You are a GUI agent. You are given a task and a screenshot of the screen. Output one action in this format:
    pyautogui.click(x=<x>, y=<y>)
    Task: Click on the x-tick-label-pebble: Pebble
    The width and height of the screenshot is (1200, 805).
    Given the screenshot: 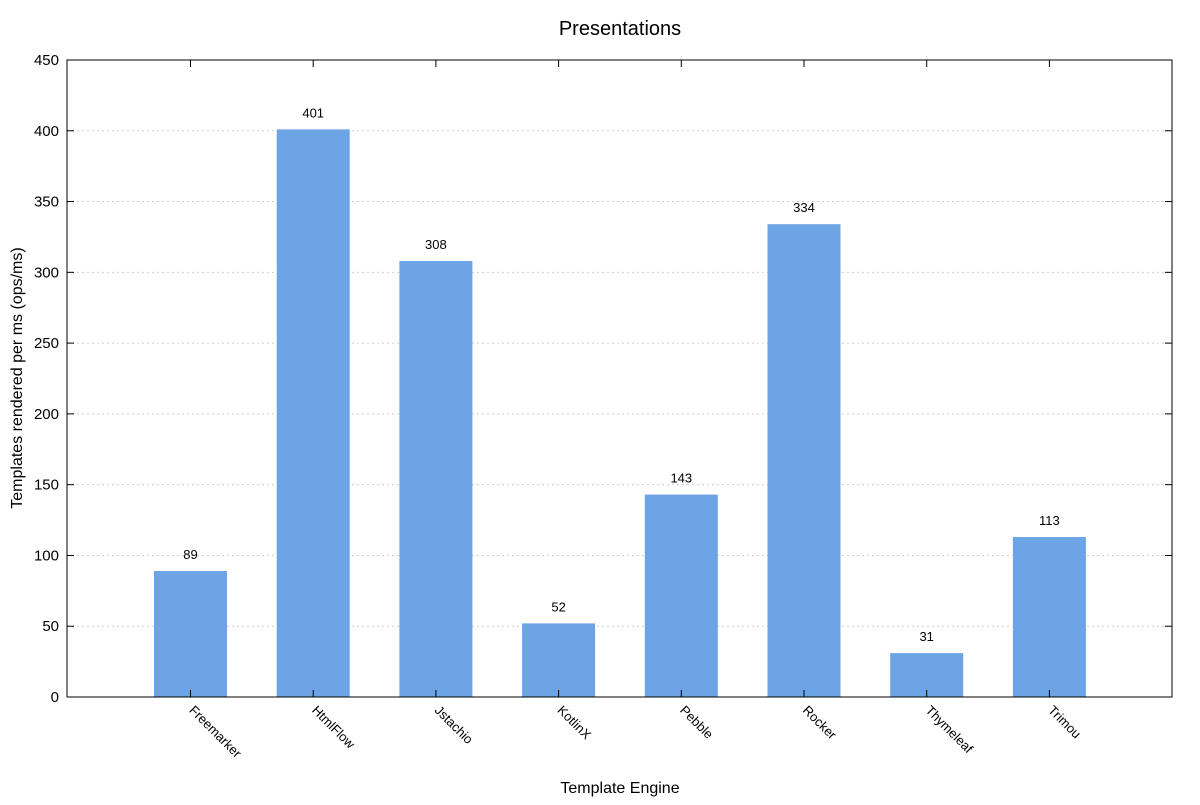 What is the action you would take?
    pyautogui.click(x=696, y=722)
    